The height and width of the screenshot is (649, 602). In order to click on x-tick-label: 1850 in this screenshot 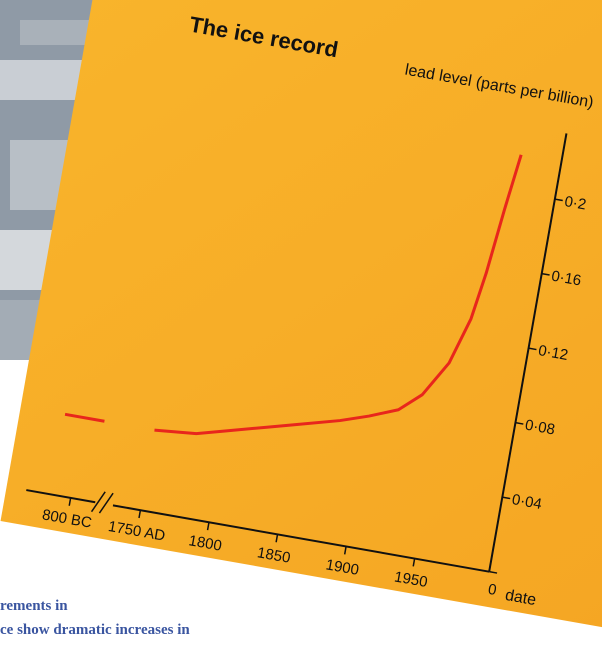, I will do `click(274, 555)`.